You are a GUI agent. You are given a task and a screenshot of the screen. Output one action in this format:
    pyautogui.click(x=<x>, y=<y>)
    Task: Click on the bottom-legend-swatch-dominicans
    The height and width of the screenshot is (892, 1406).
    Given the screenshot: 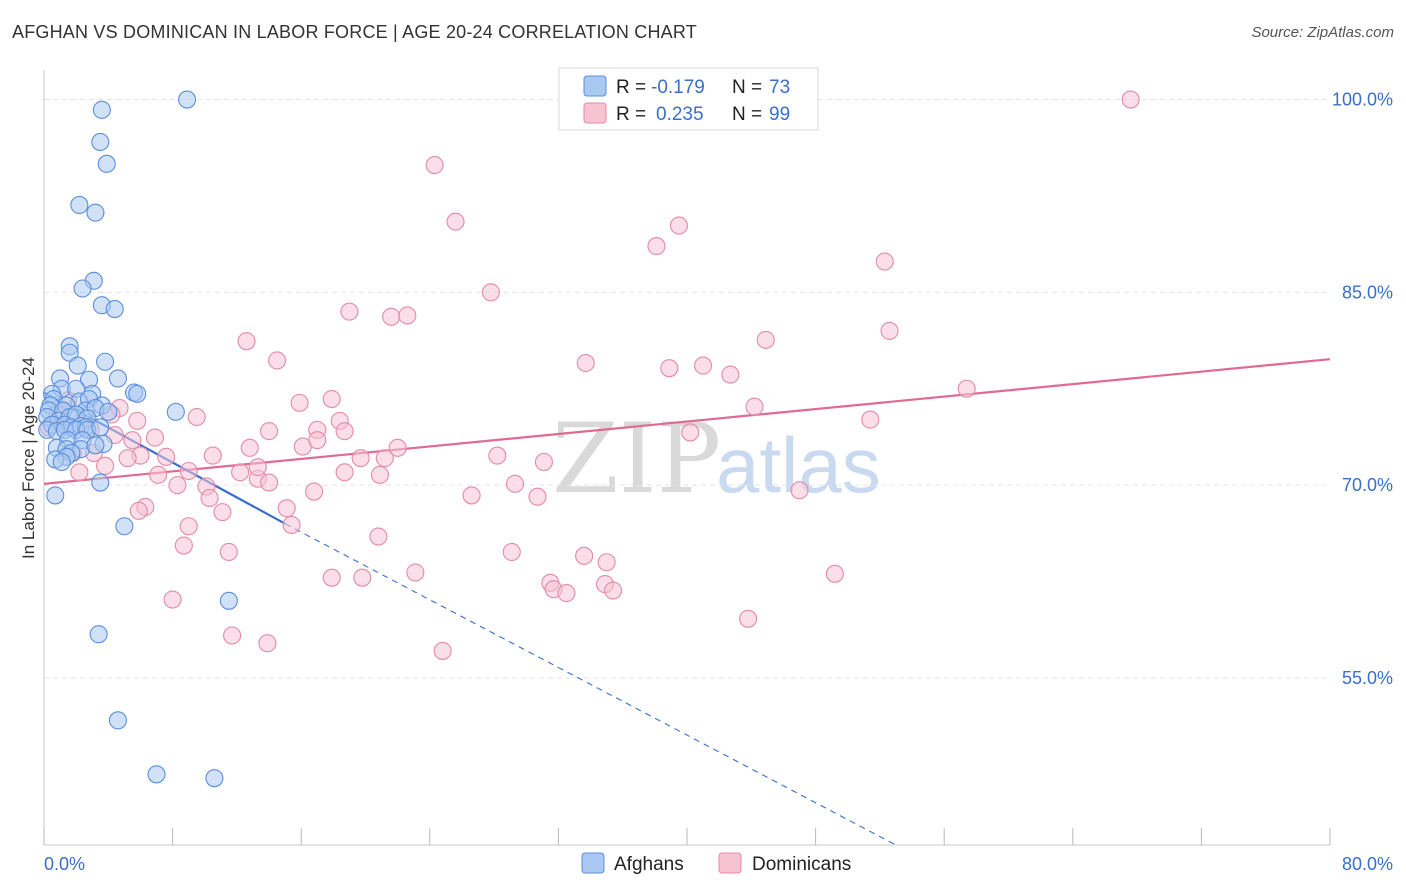 What is the action you would take?
    pyautogui.click(x=730, y=863)
    